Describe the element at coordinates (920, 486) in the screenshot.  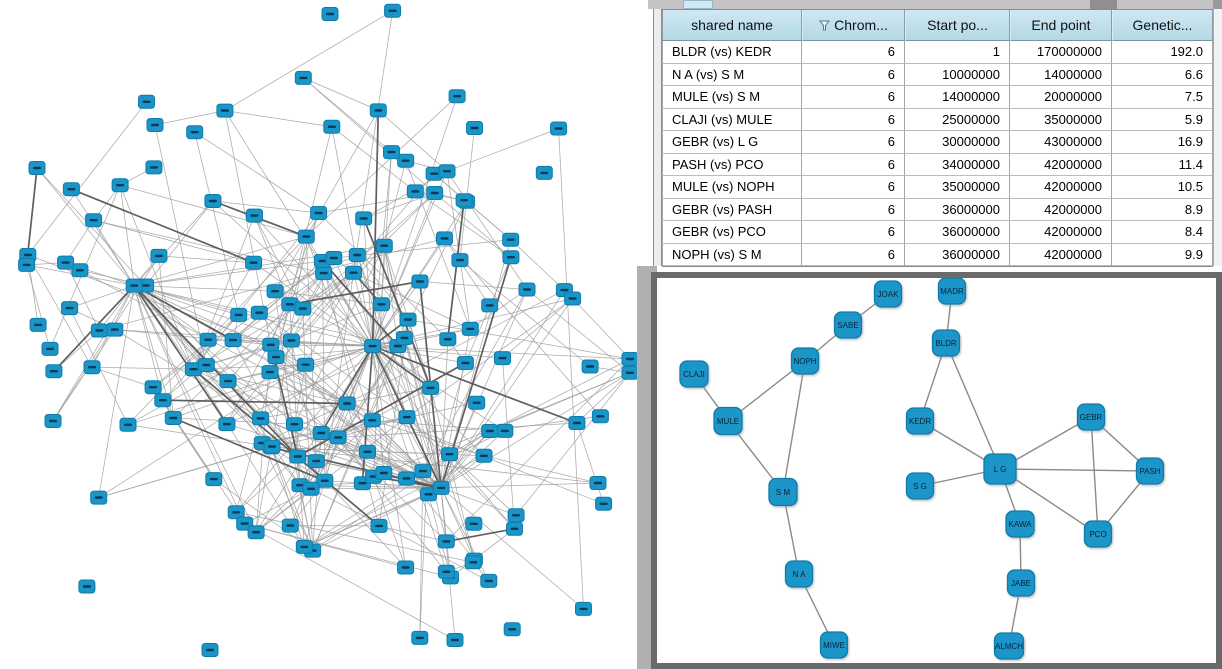
I see `network-node-SG: S G` at that location.